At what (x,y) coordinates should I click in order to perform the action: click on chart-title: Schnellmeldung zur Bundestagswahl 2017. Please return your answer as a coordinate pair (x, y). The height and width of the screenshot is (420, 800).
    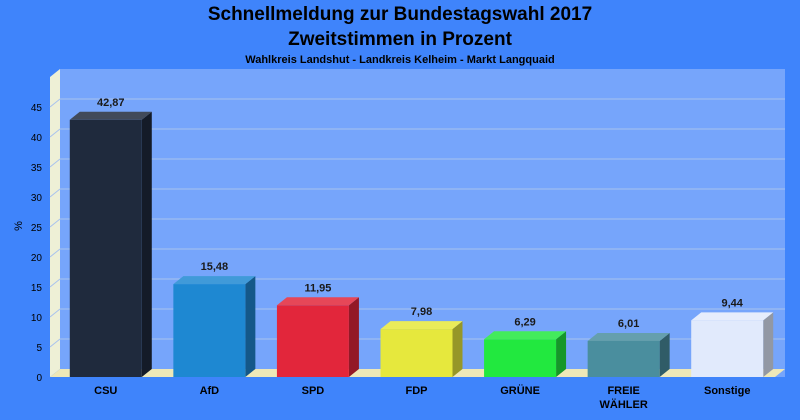
    Looking at the image, I should click on (400, 14).